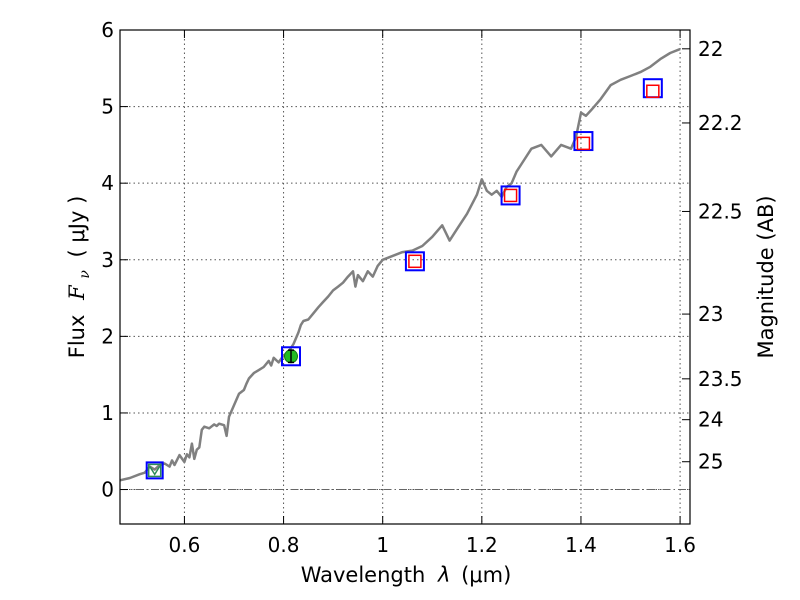 This screenshot has height=600, width=800. What do you see at coordinates (710, 49) in the screenshot?
I see `magnitude-tick-label: 22` at bounding box center [710, 49].